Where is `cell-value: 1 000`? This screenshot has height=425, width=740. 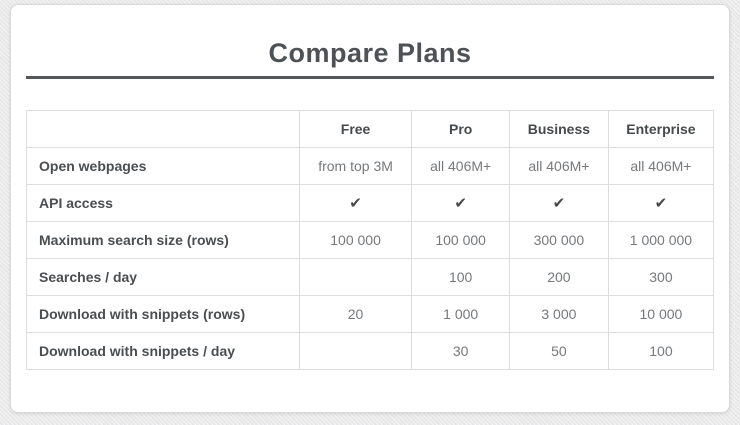 cell-value: 1 000 is located at coordinates (460, 314).